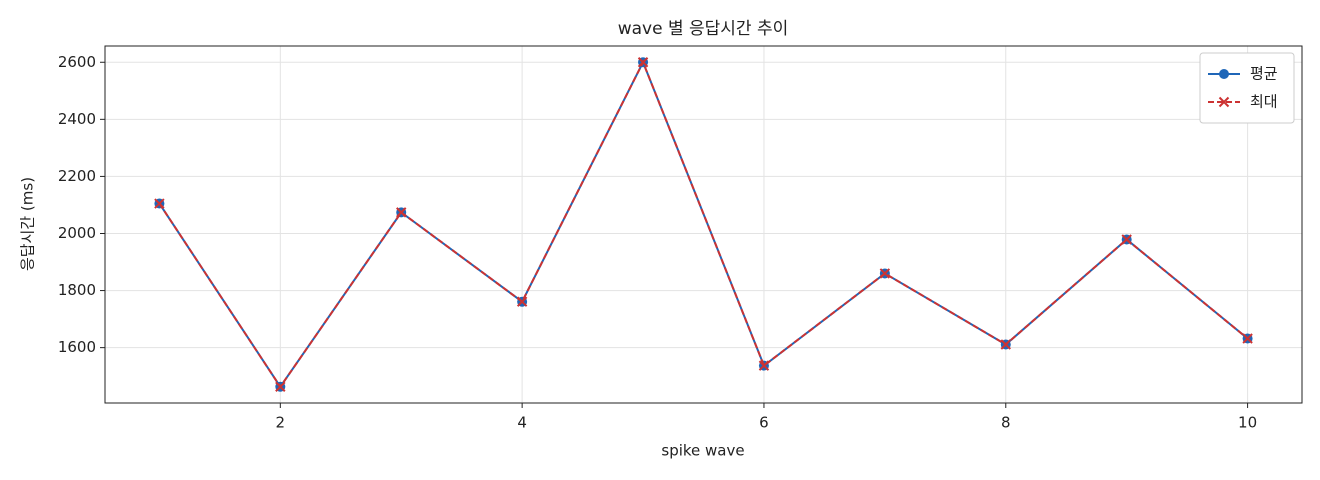  What do you see at coordinates (1006, 423) in the screenshot?
I see `x-tick-label: 8` at bounding box center [1006, 423].